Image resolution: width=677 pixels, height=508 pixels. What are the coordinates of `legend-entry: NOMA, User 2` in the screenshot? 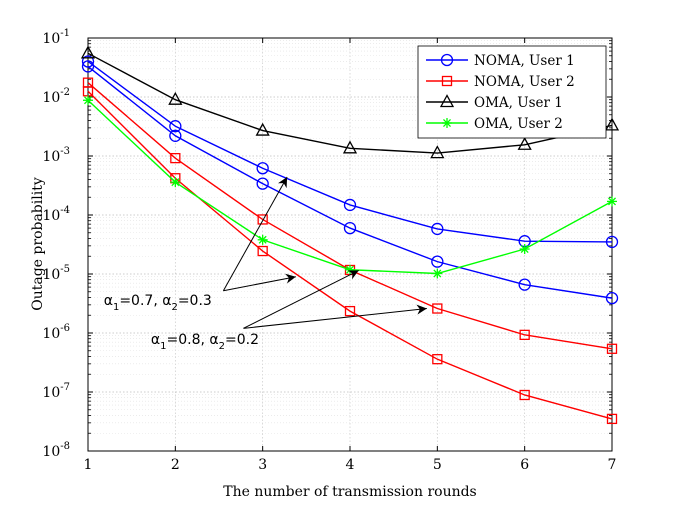 It's located at (500, 82).